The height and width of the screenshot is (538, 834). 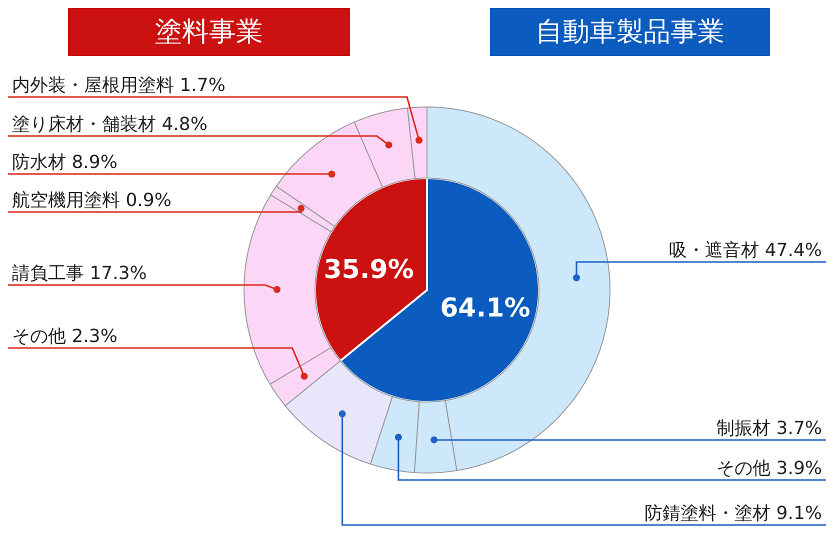 What do you see at coordinates (707, 513) in the screenshot?
I see `slice-label: 防錆塗料・塗材` at bounding box center [707, 513].